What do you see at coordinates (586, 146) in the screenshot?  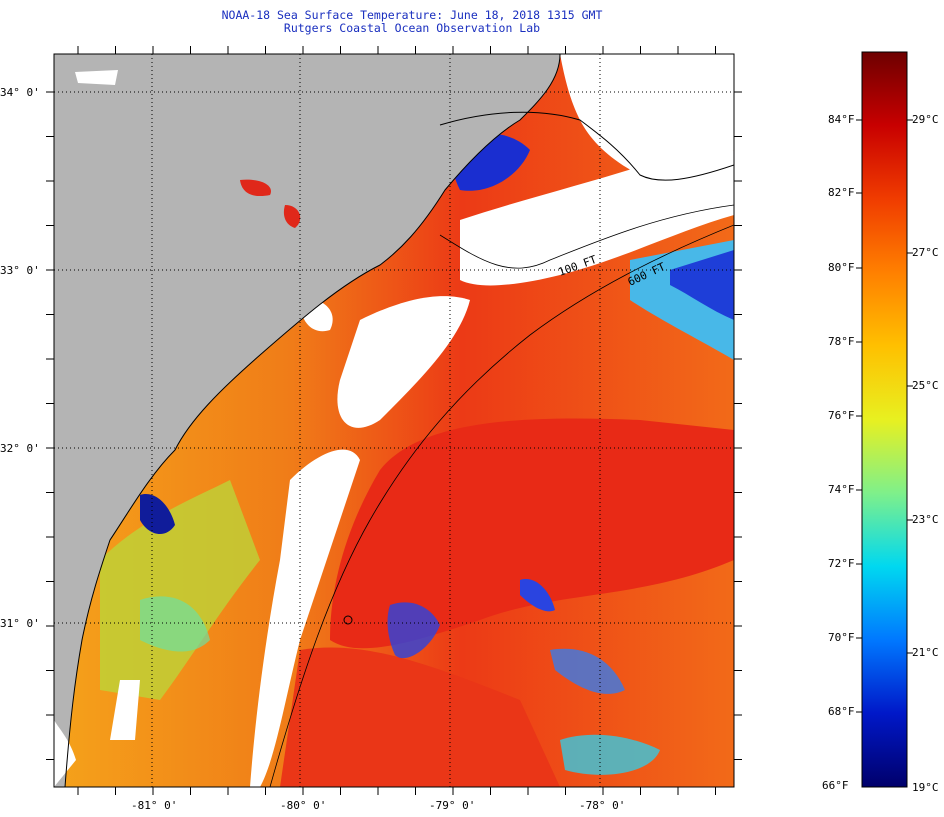 I see `coastline-north-carolina` at bounding box center [586, 146].